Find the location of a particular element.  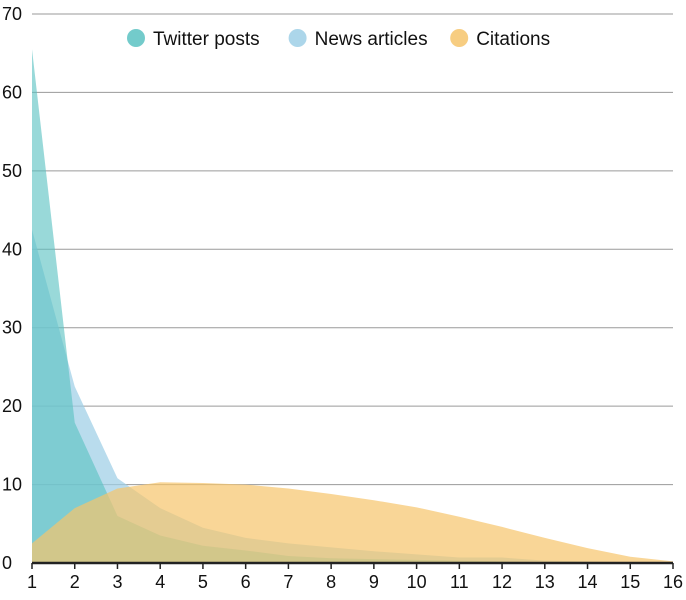

y-tick-label: 70 is located at coordinates (12, 14).